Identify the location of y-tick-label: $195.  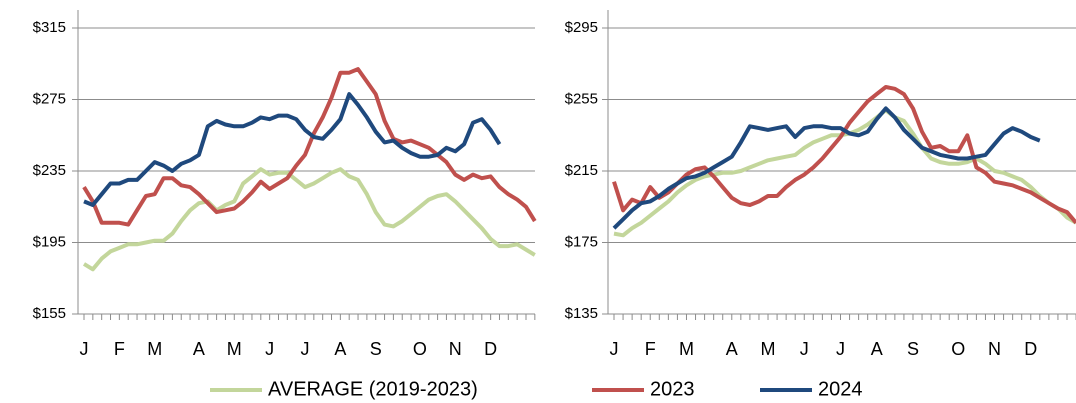
(49, 241).